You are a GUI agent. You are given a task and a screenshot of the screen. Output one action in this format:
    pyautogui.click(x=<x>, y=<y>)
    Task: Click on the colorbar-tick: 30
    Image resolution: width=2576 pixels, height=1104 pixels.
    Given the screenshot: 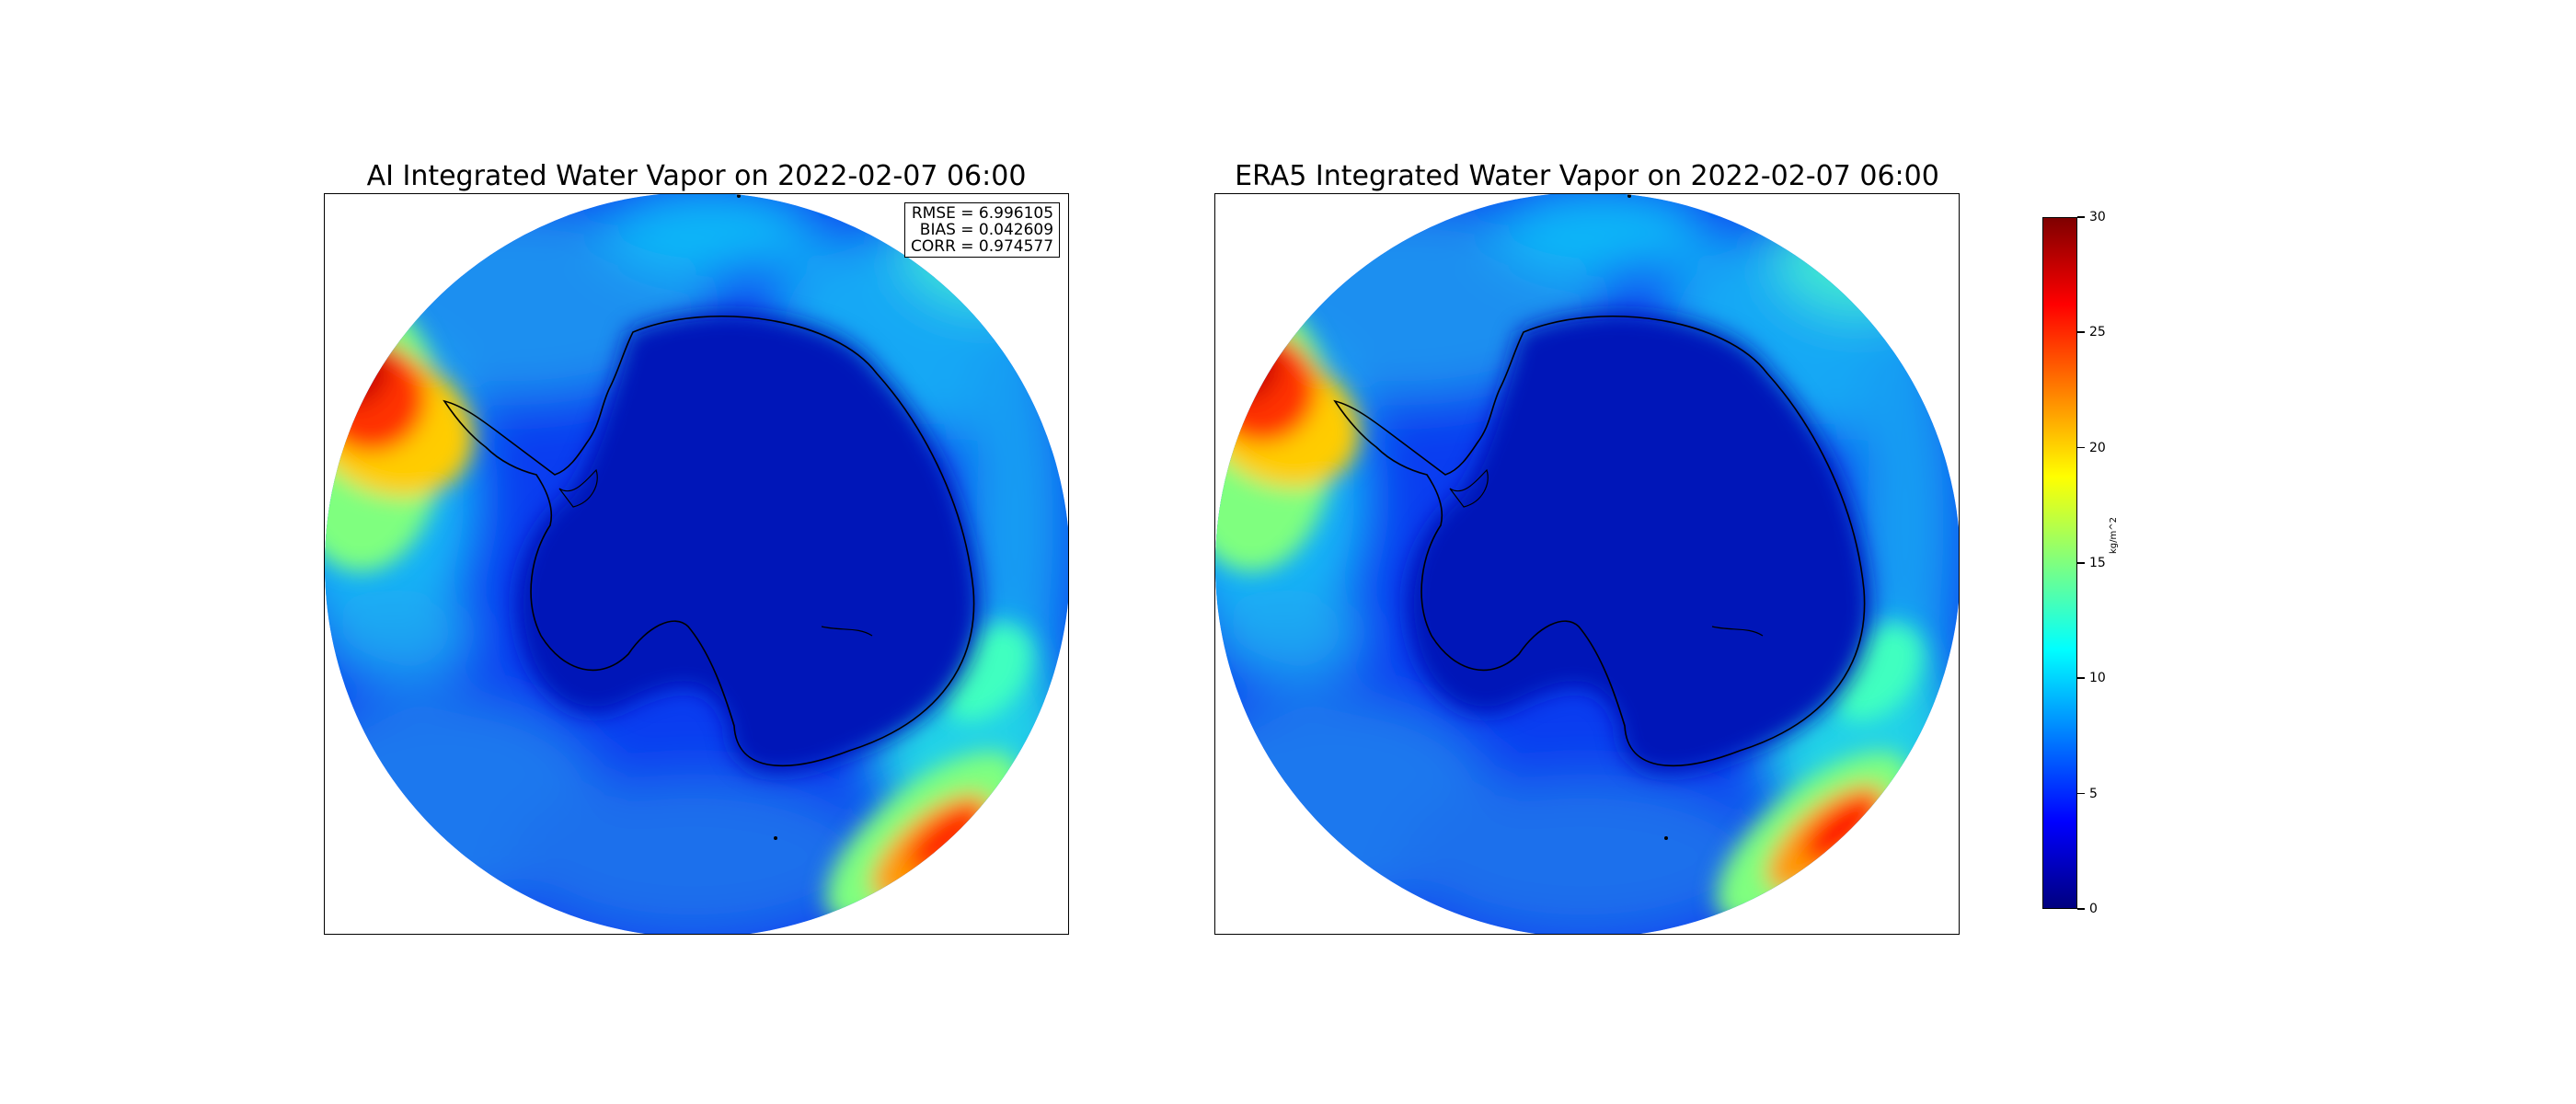 What is the action you would take?
    pyautogui.click(x=2105, y=217)
    